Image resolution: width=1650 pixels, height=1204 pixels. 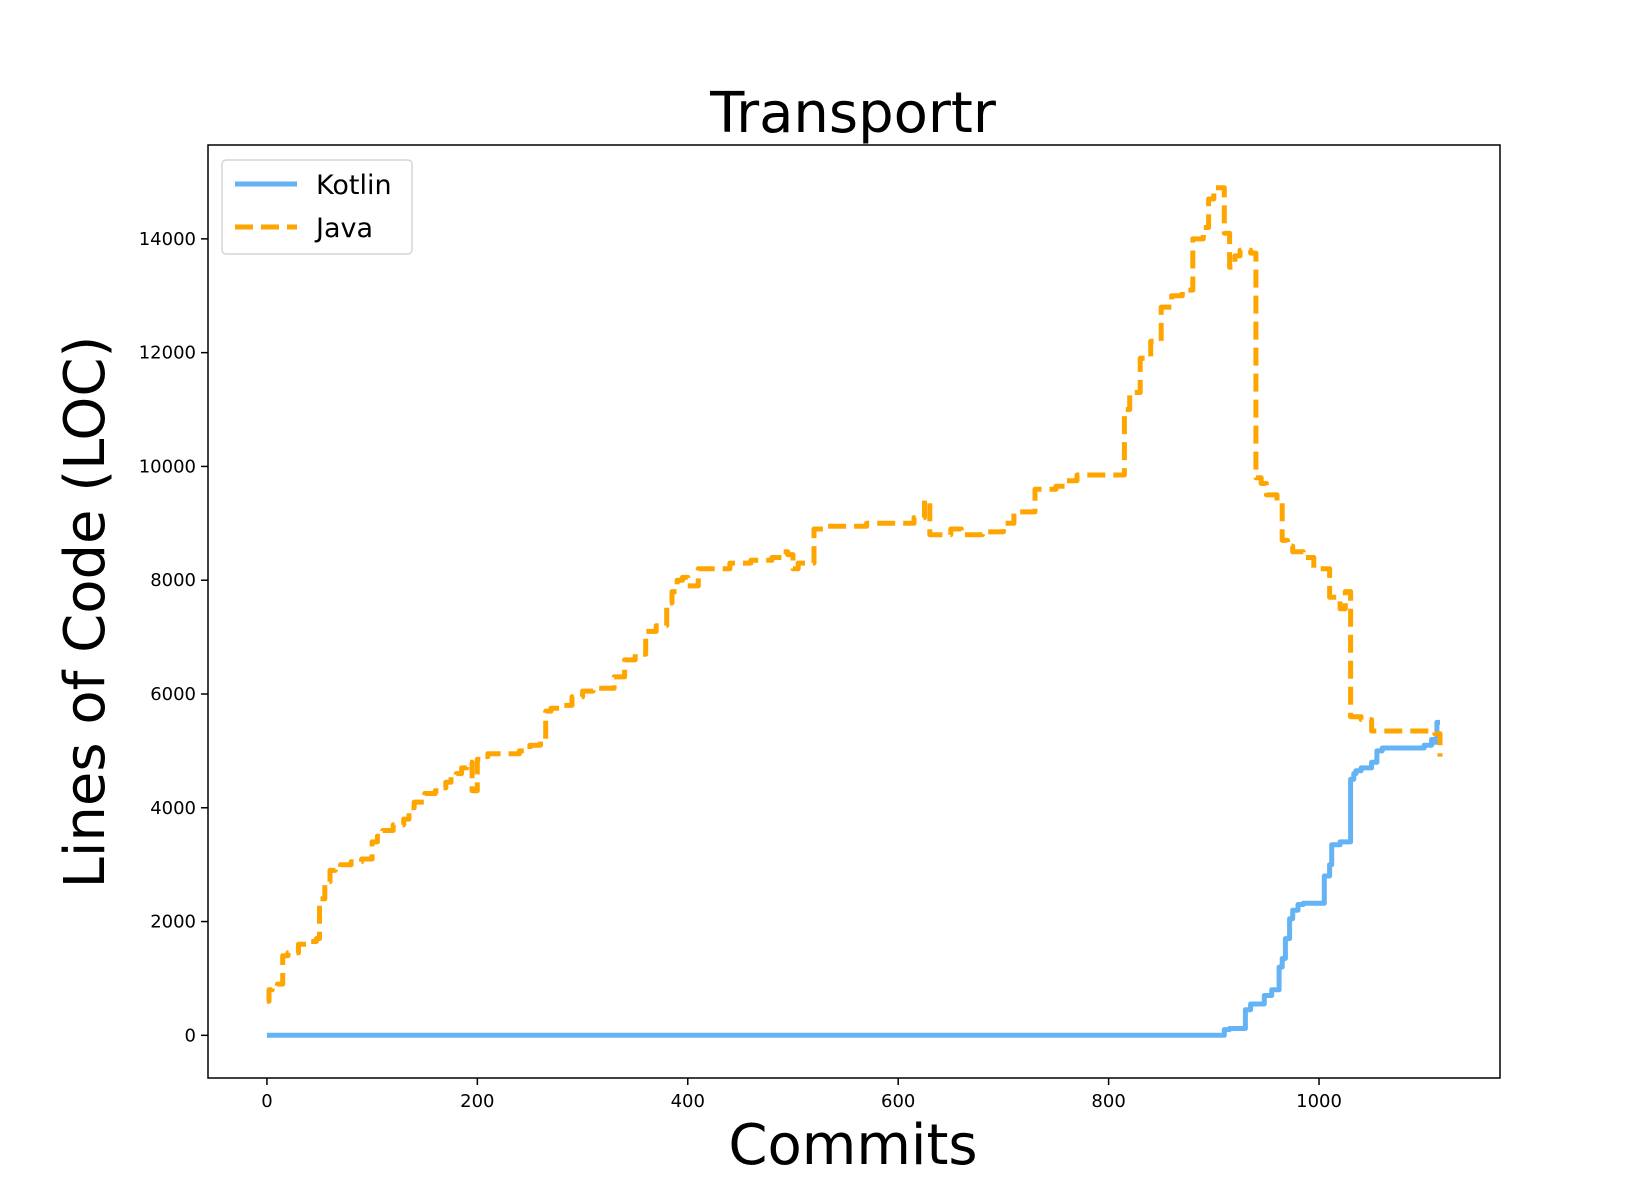 I want to click on x-tick-label: 1000, so click(x=1319, y=1101).